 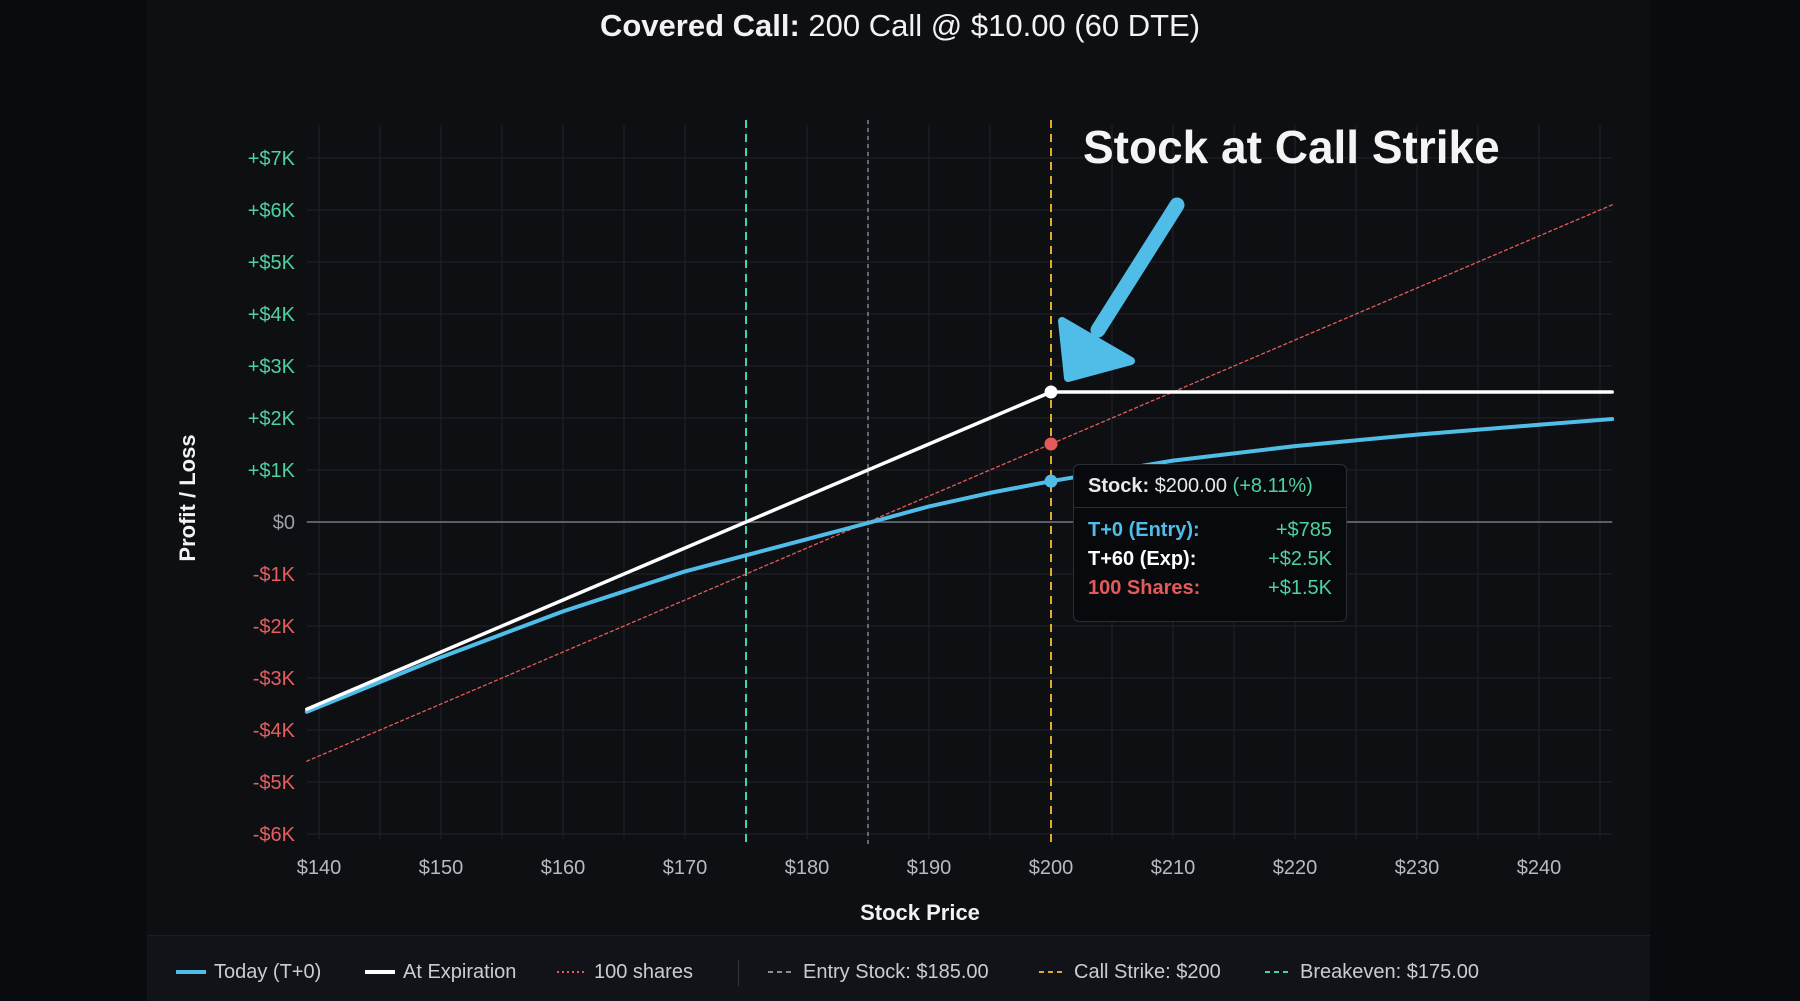 I want to click on y-tick-label: +$3K, so click(x=272, y=367).